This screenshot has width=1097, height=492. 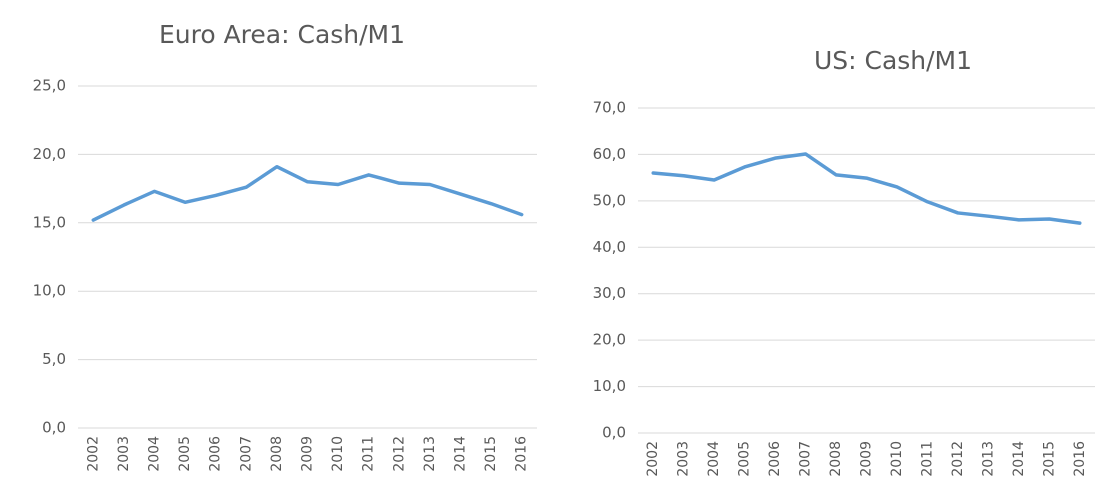 What do you see at coordinates (49, 86) in the screenshot?
I see `y-tick-label: 25,0` at bounding box center [49, 86].